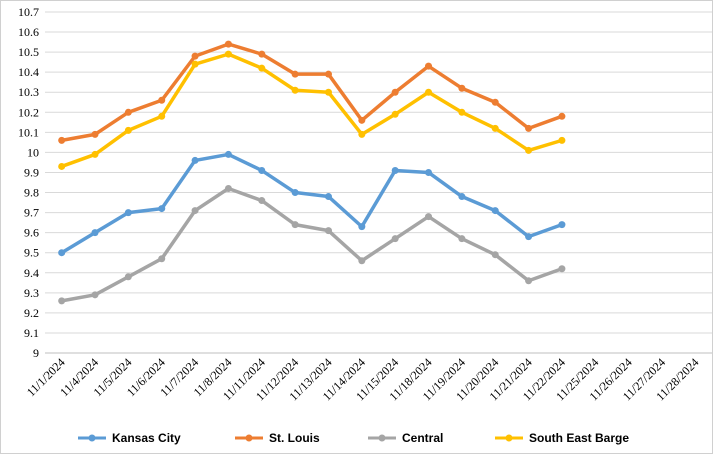 The height and width of the screenshot is (454, 713). What do you see at coordinates (31, 193) in the screenshot?
I see `y-tick-label: 9.8` at bounding box center [31, 193].